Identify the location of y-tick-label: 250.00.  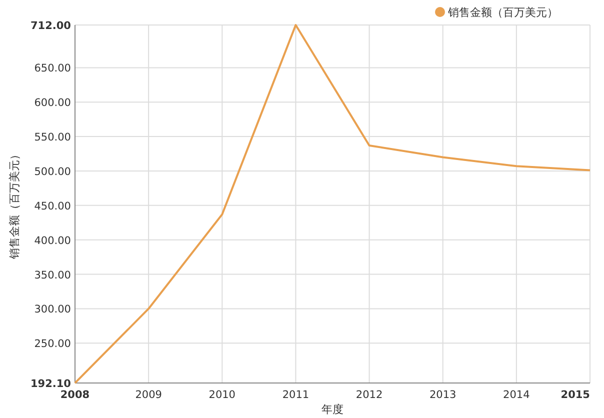
(52, 344).